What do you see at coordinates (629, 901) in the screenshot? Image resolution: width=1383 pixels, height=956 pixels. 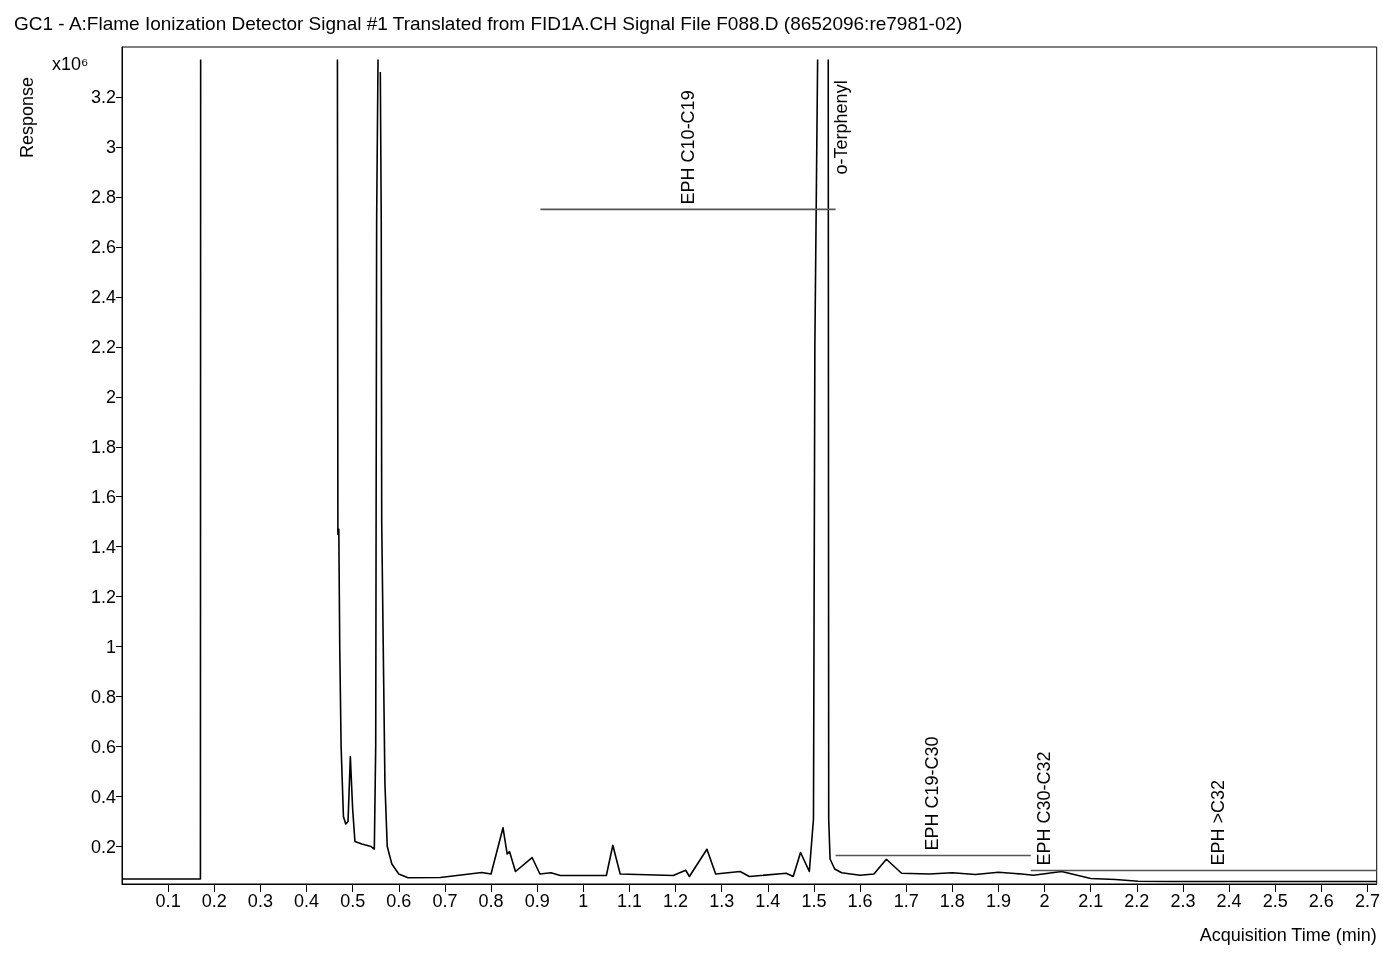 I see `x-tick-label: 1.1` at bounding box center [629, 901].